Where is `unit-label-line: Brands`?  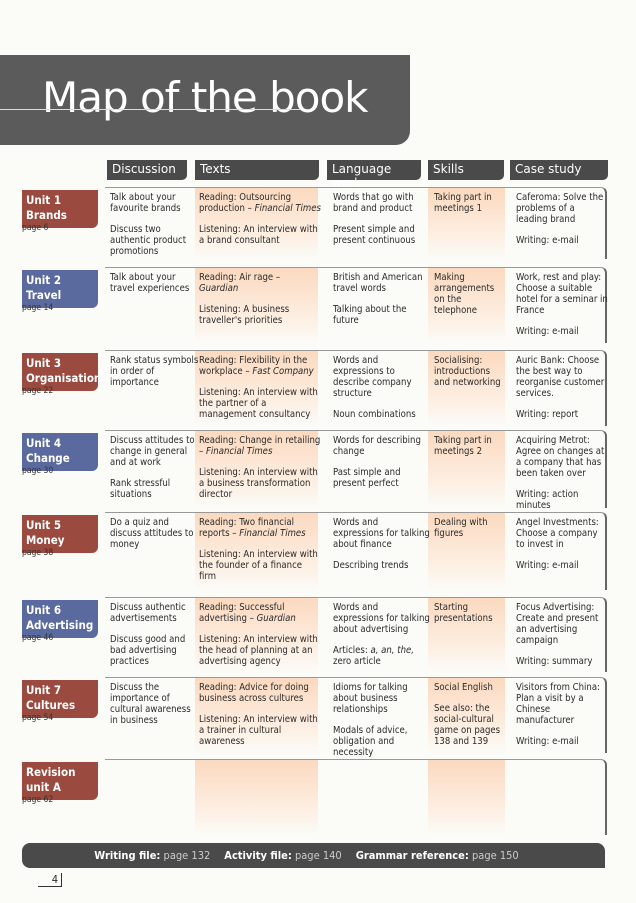
unit-label-line: Brands is located at coordinates (46, 215).